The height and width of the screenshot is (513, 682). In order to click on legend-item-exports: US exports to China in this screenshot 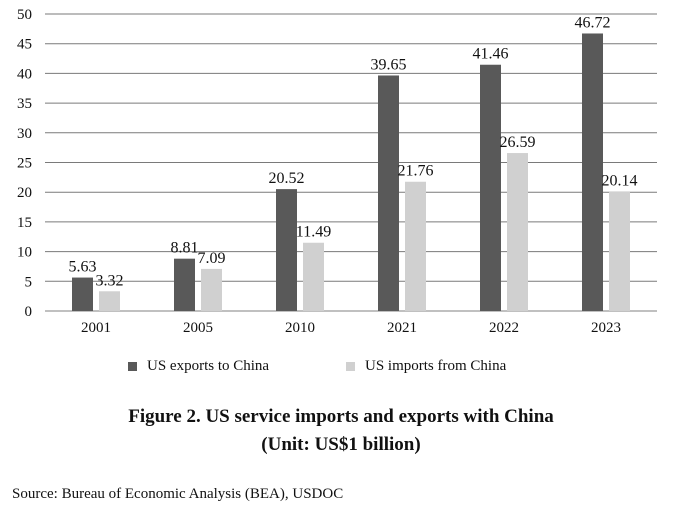, I will do `click(198, 366)`.